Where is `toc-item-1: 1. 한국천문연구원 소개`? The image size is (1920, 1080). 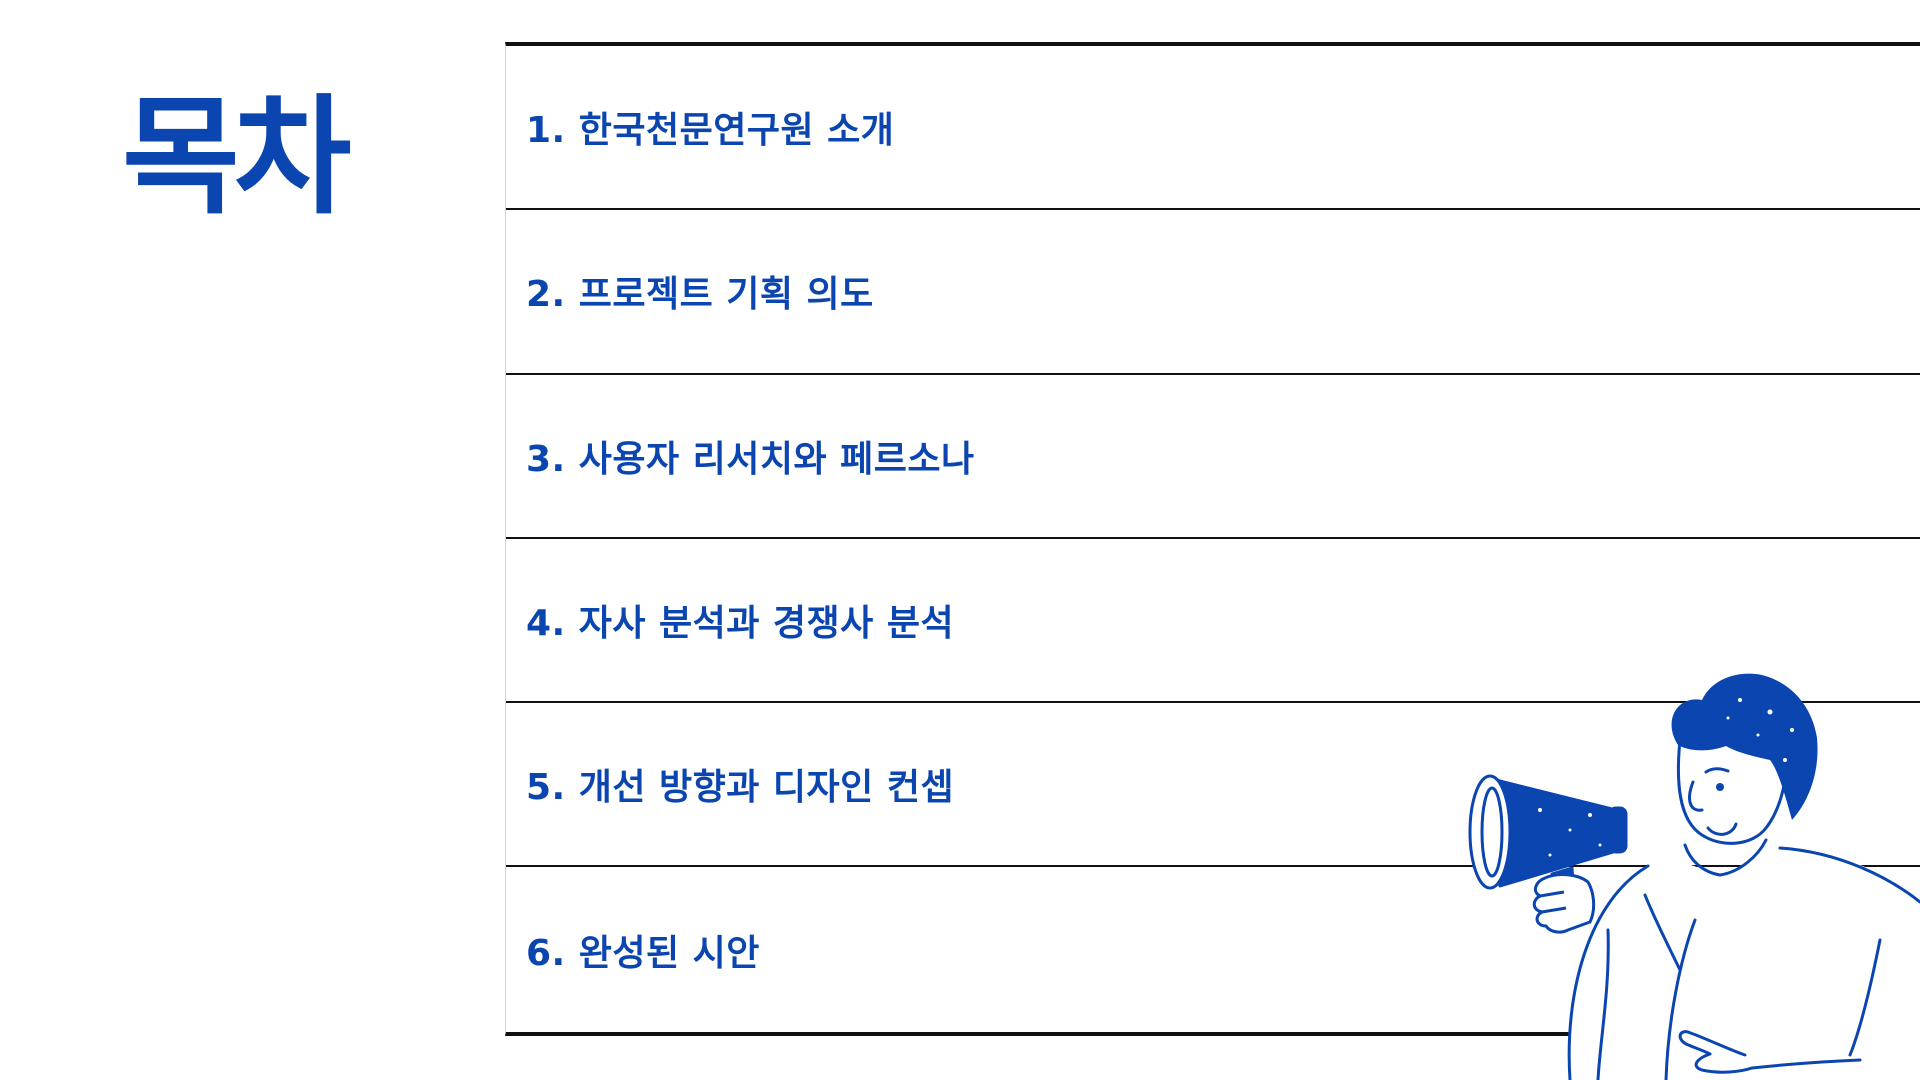 toc-item-1: 1. 한국천문연구원 소개 is located at coordinates (1213, 128).